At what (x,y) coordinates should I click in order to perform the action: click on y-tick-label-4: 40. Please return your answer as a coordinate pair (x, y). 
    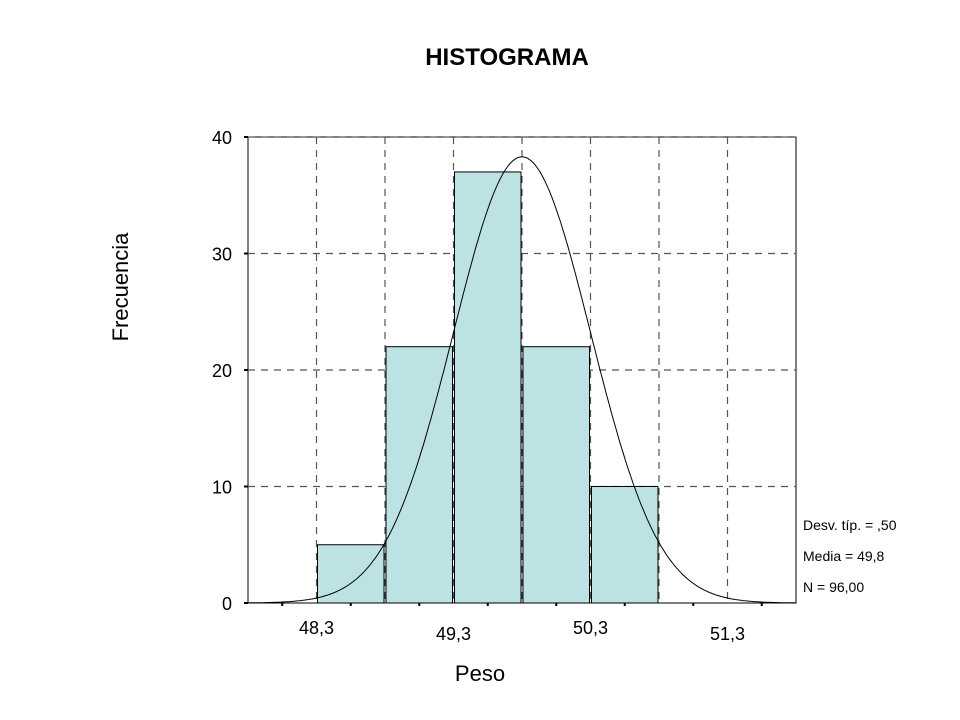
    Looking at the image, I should click on (222, 138).